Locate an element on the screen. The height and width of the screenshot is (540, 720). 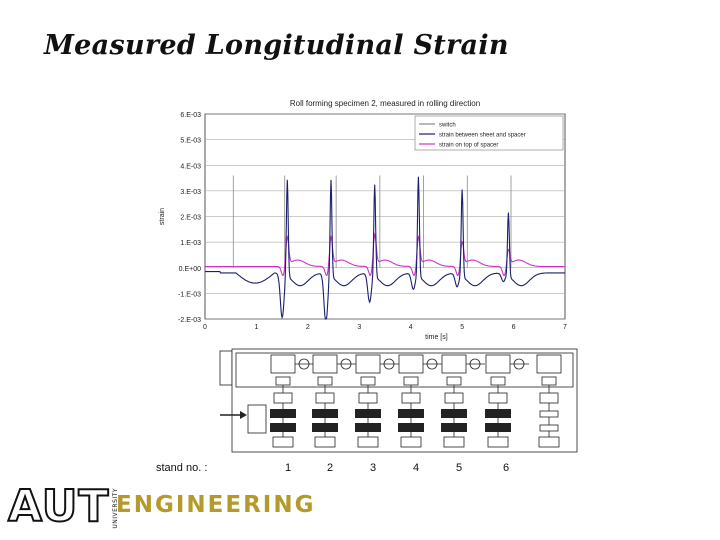
x-tick-label: 2 is located at coordinates (308, 327).